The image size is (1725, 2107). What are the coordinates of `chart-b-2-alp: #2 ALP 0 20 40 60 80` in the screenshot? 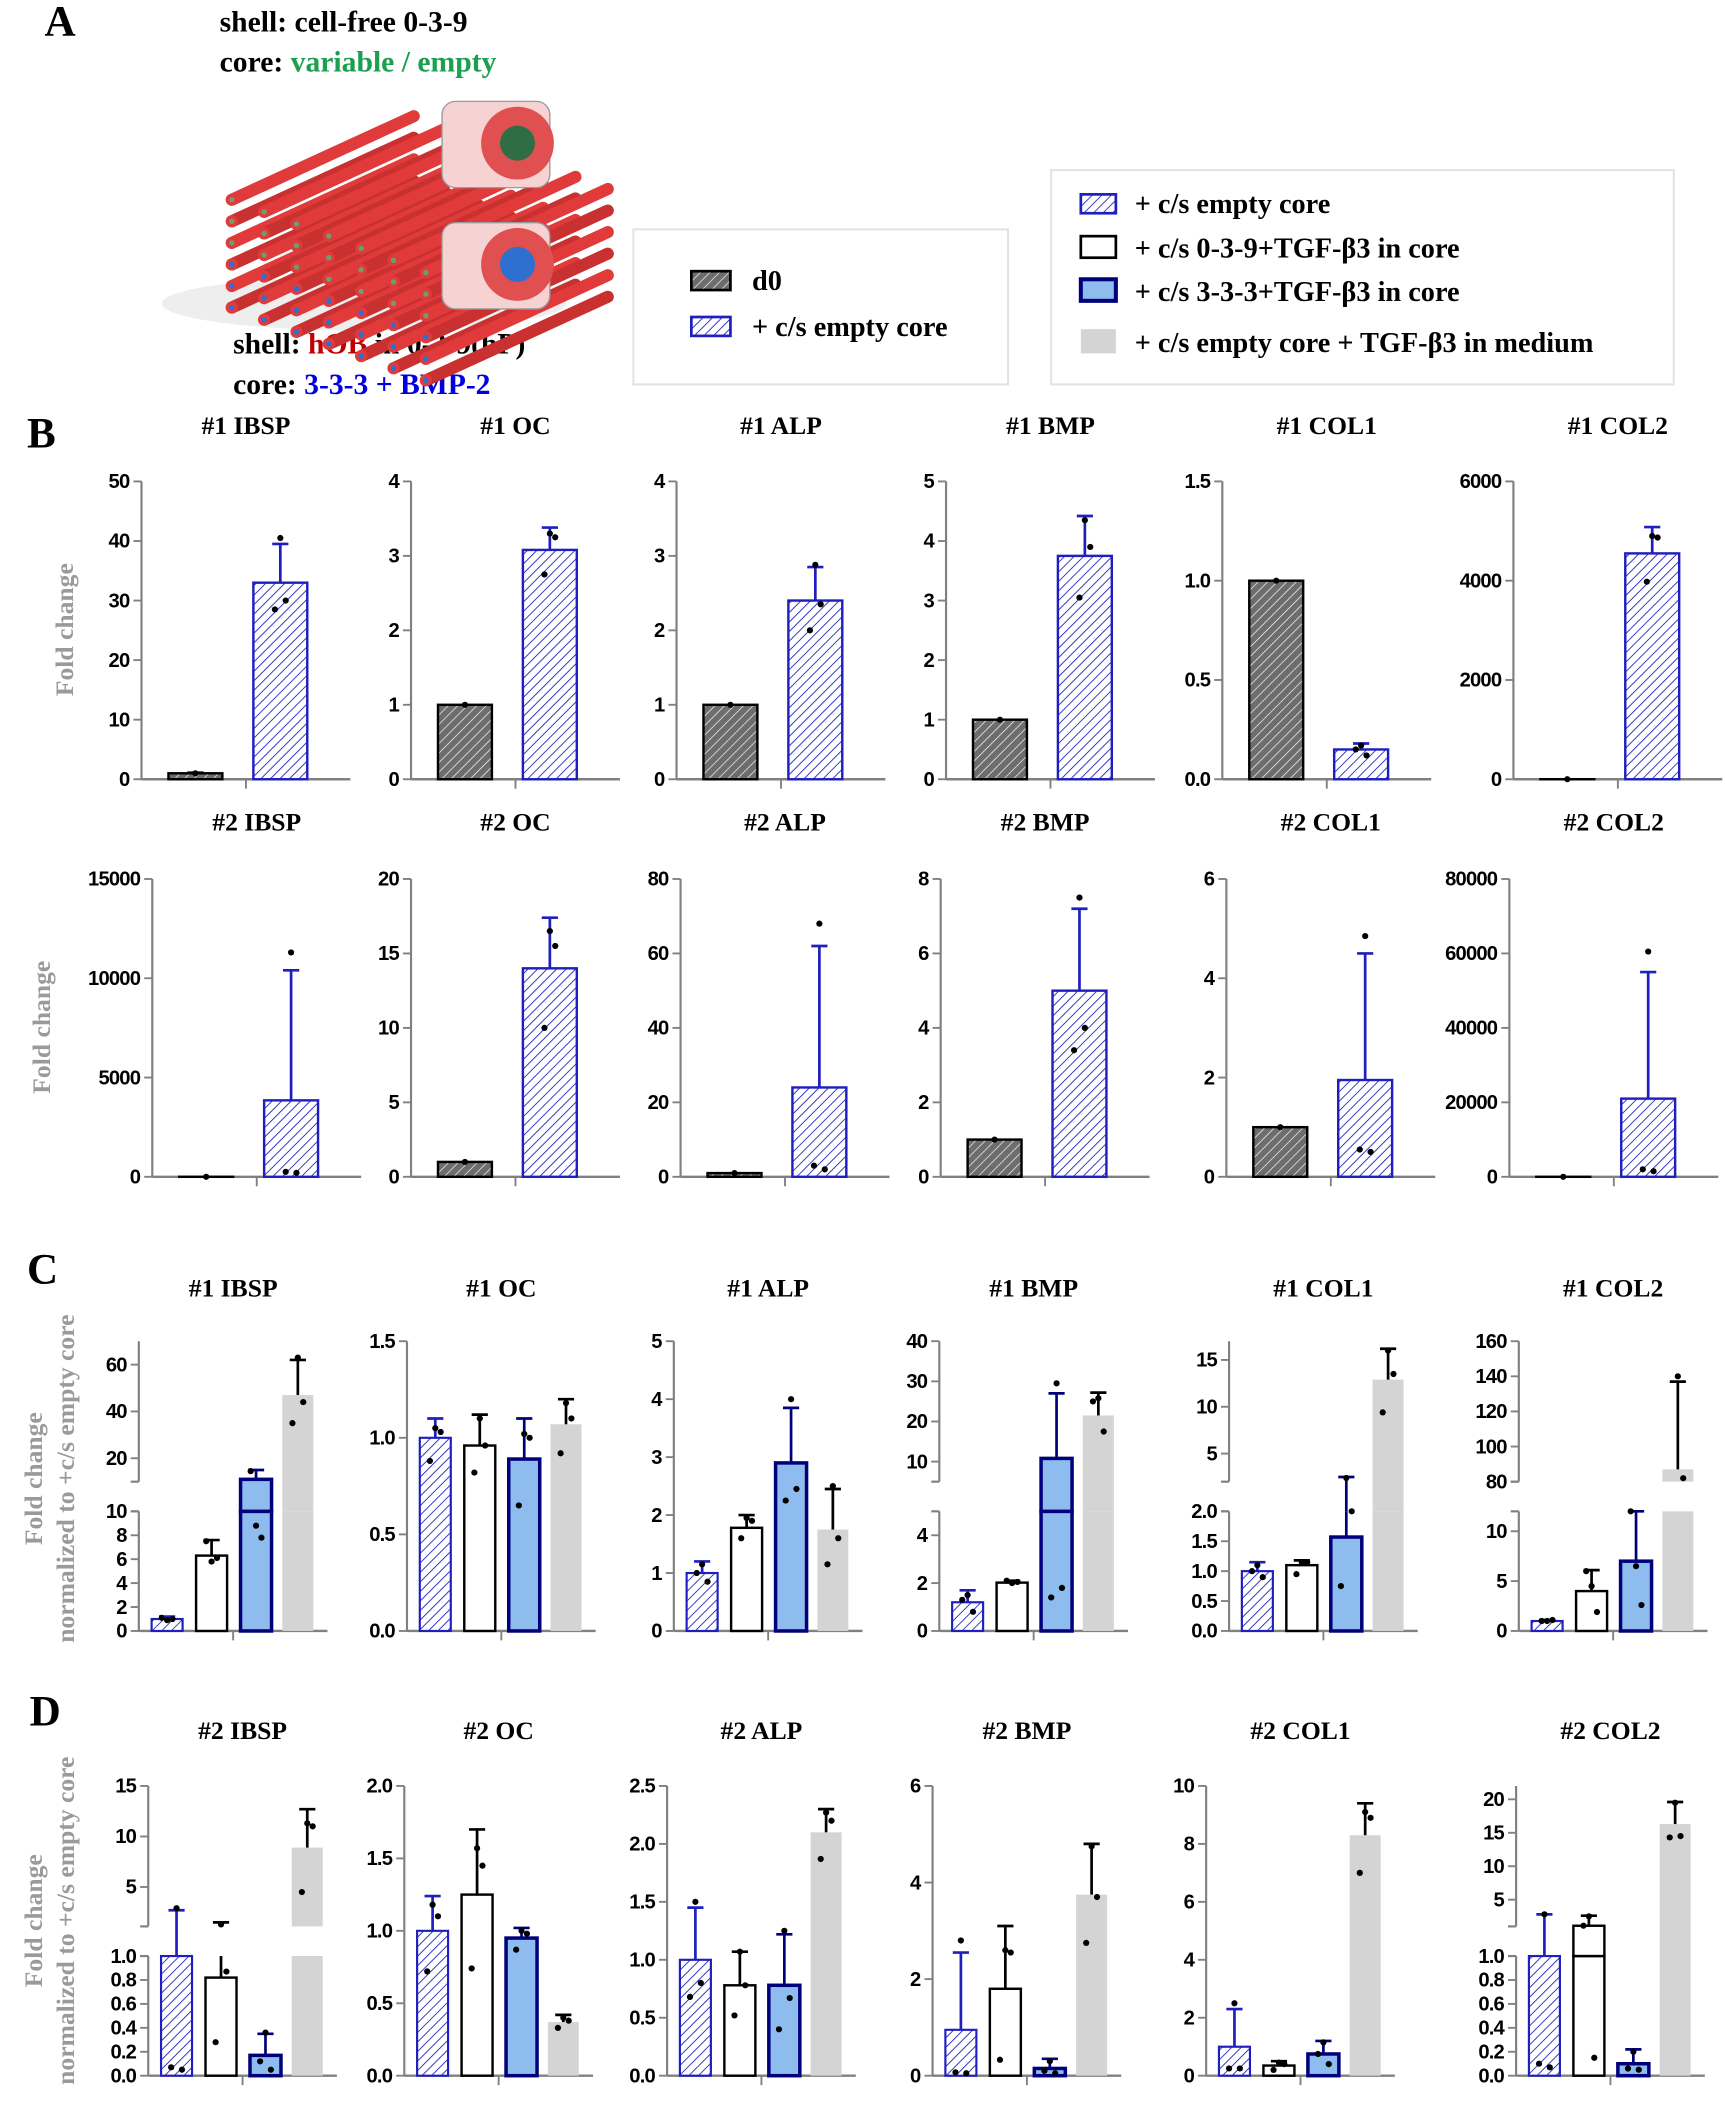 It's located at (769, 998).